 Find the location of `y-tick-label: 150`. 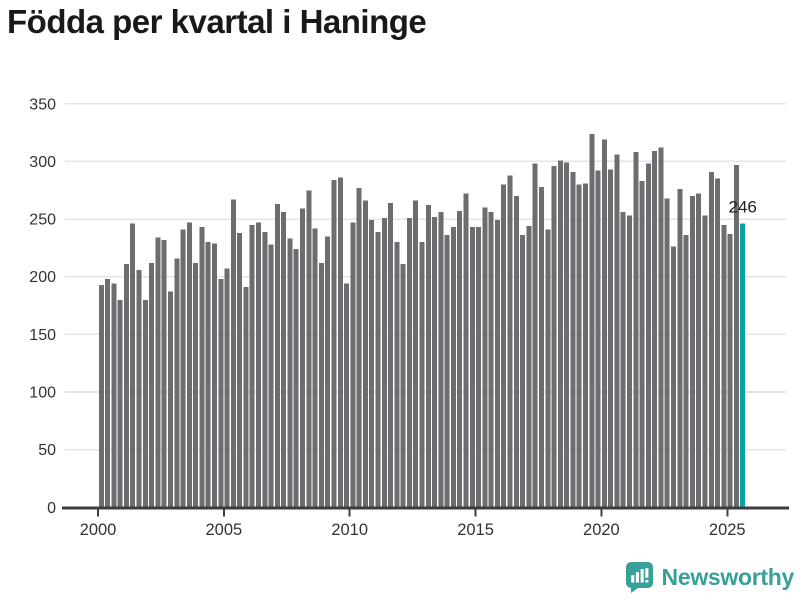

y-tick-label: 150 is located at coordinates (42, 335).